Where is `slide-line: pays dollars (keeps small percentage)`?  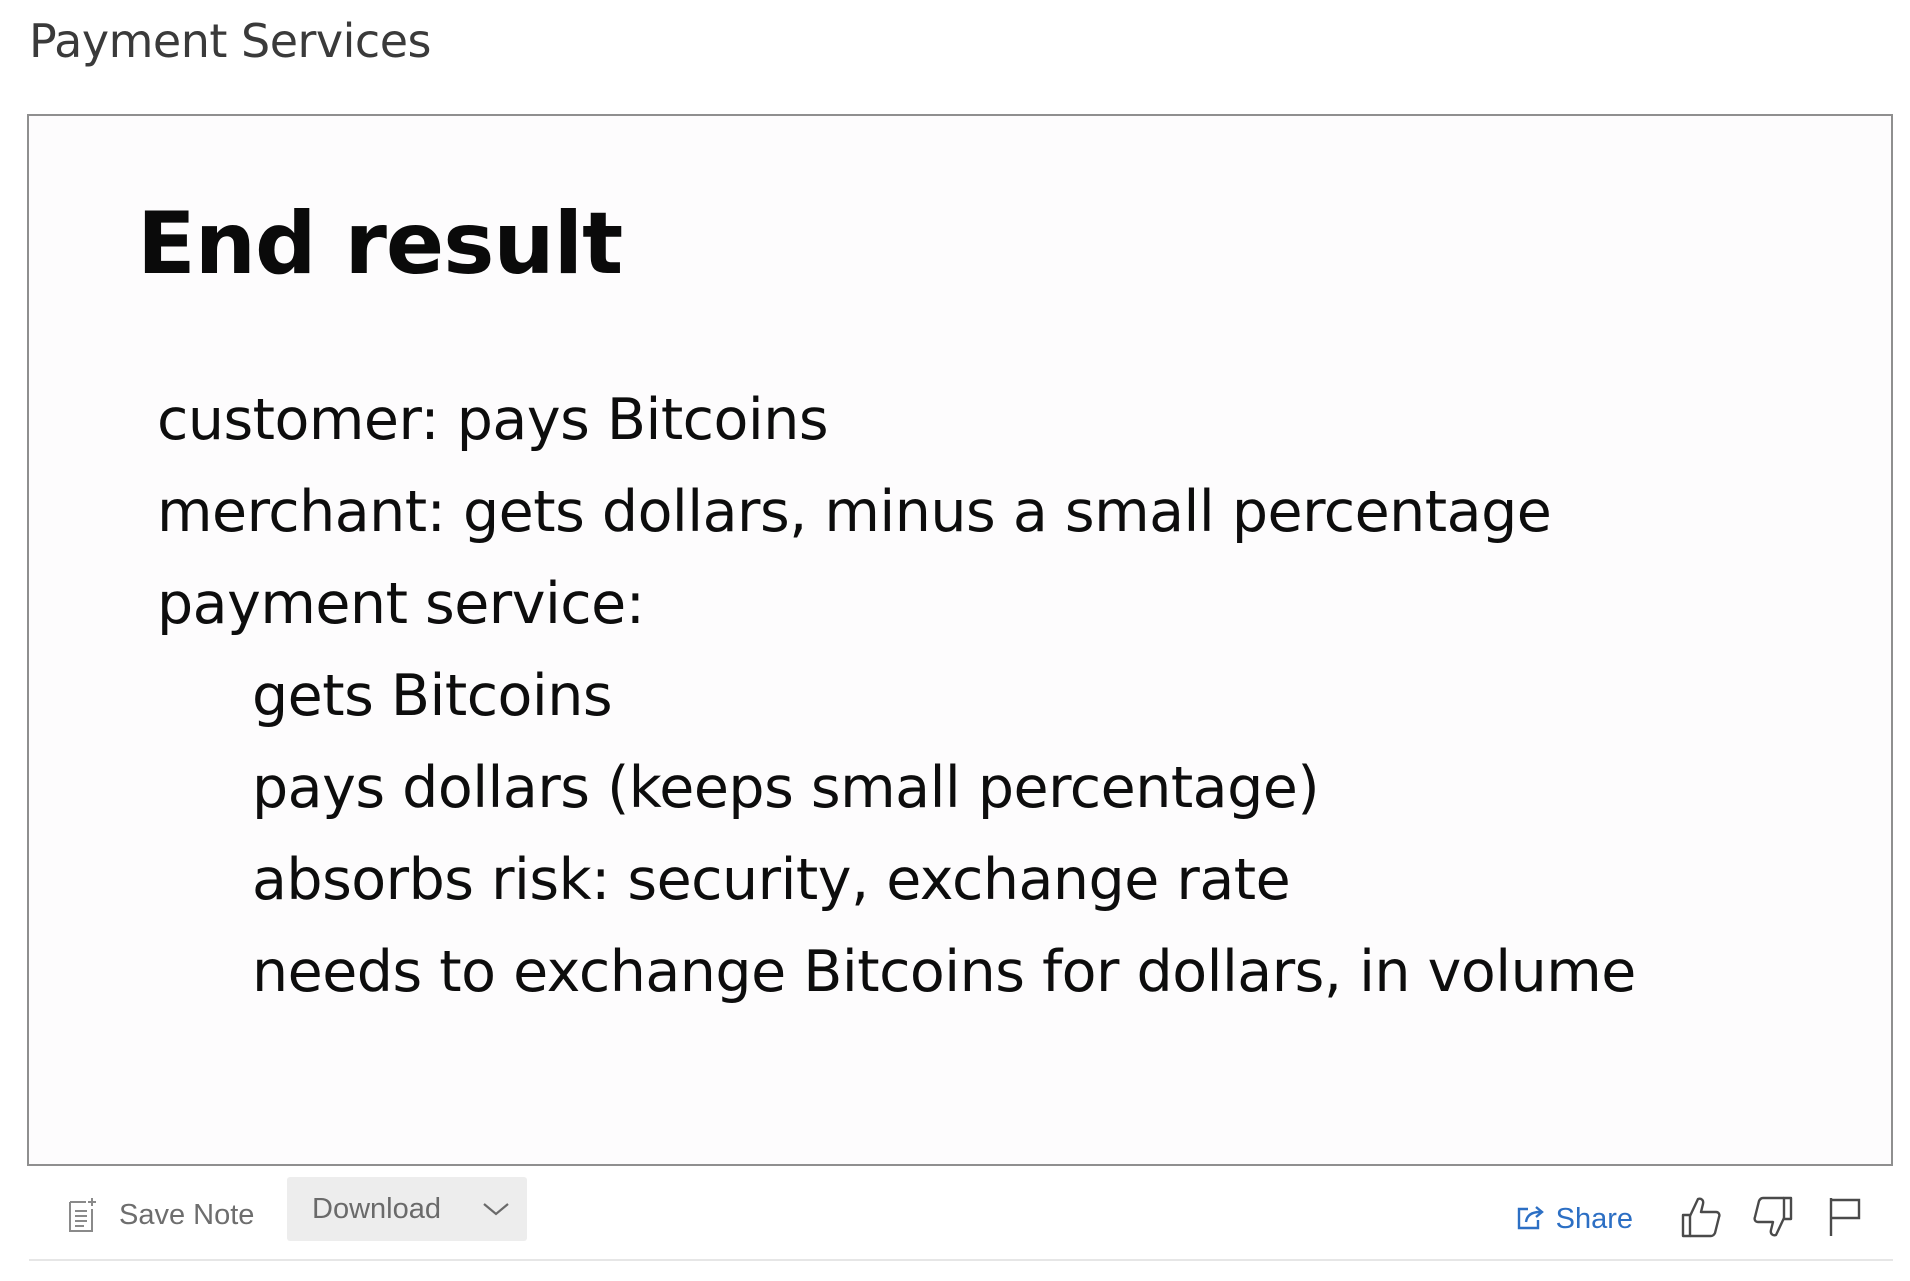
slide-line: pays dollars (keeps small percentage) is located at coordinates (786, 788).